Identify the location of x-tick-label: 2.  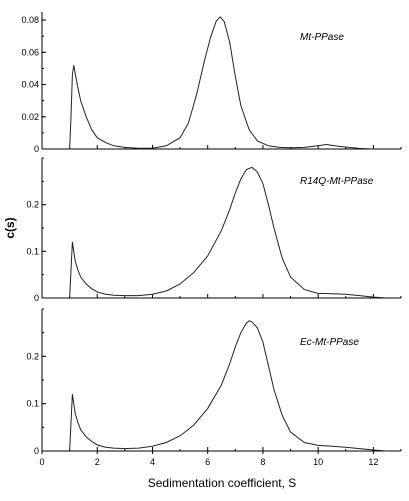
(97, 462).